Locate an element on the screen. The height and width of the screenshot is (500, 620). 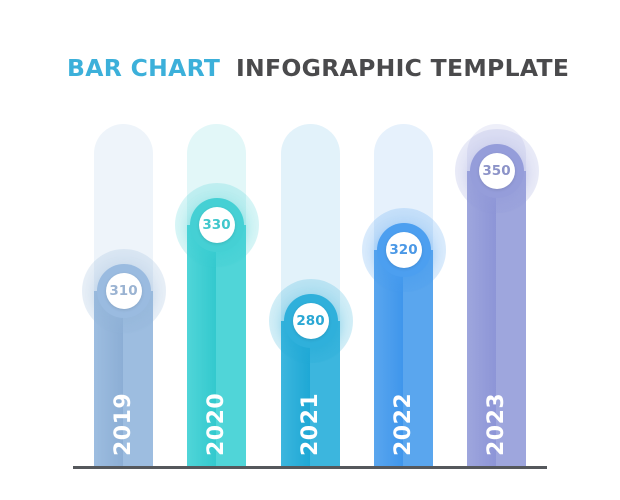
value-badge: 280 is located at coordinates (310, 321).